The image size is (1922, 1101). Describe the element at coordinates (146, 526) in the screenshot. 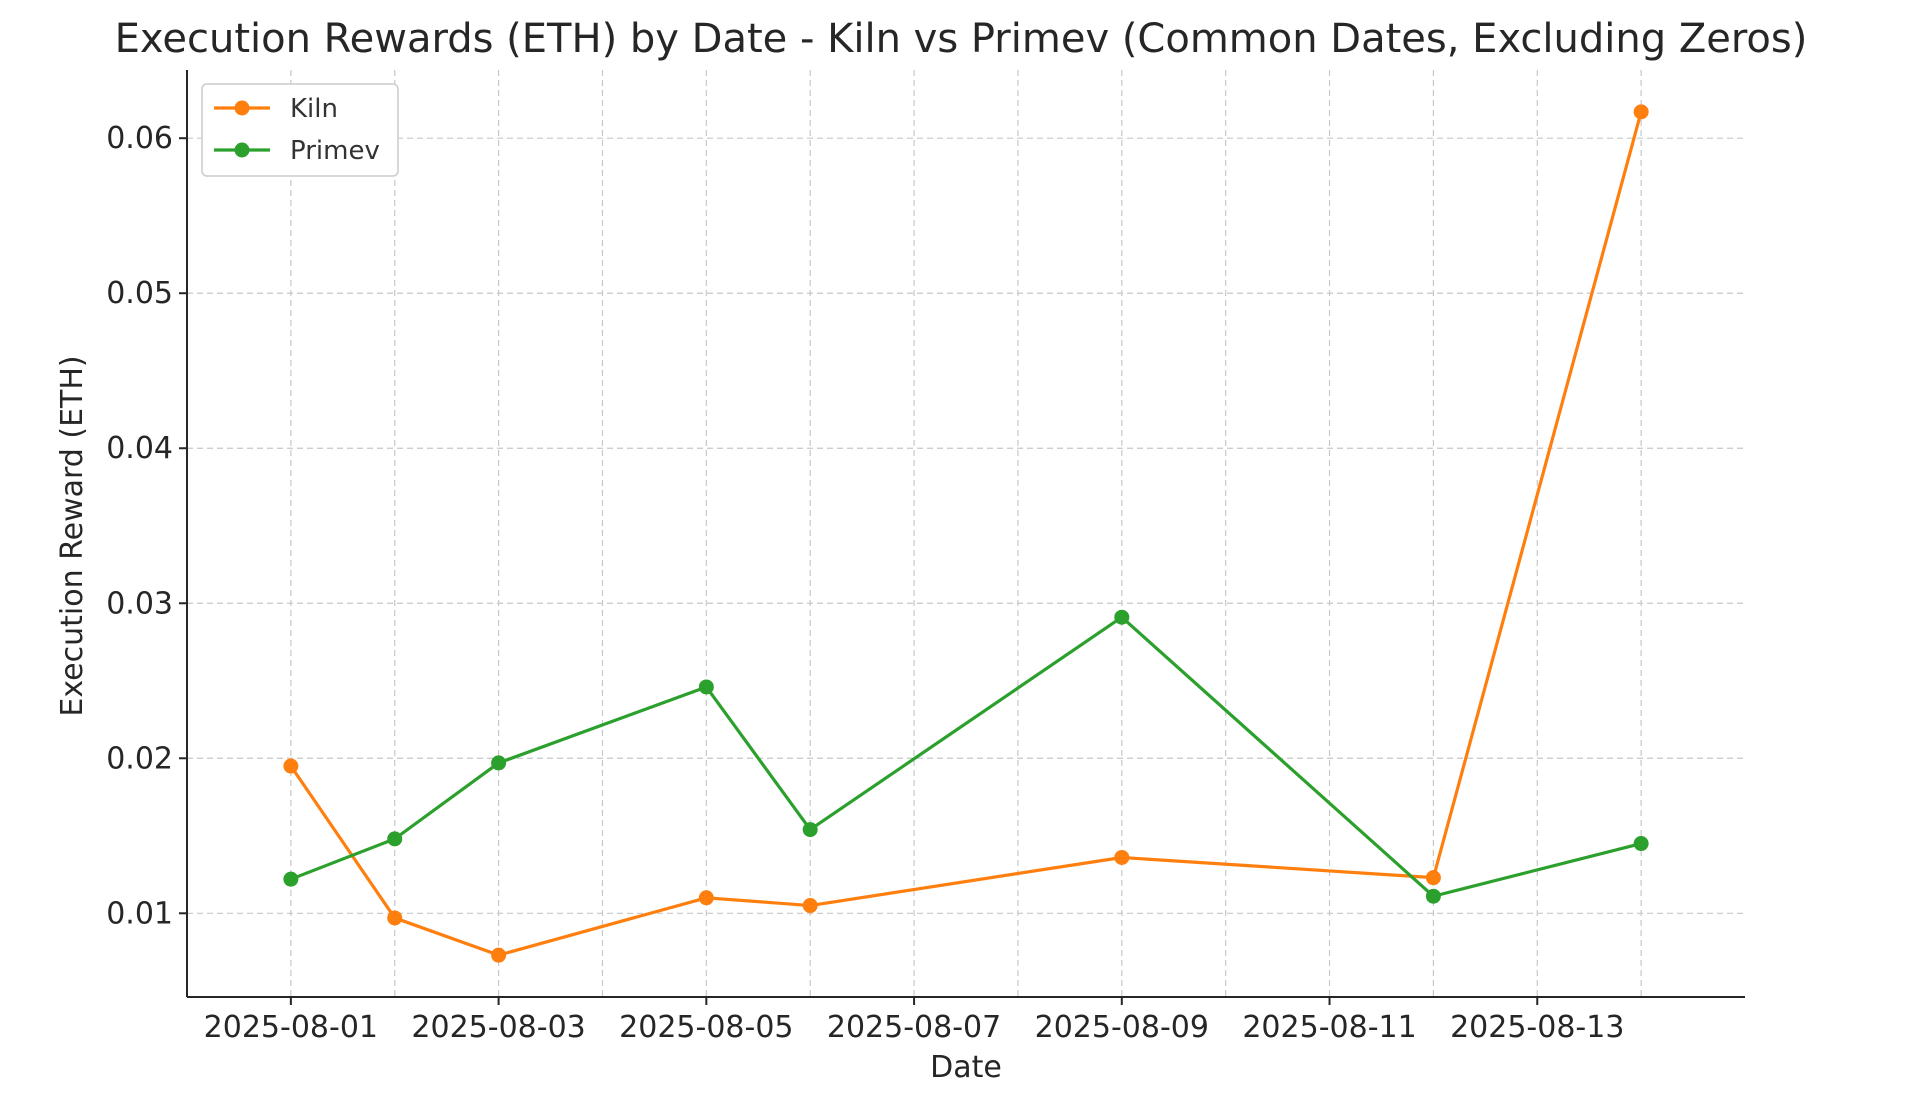

I see `y-axis-ticks: 0.01 0.02 0.03 0.04 0.05 0.06` at that location.